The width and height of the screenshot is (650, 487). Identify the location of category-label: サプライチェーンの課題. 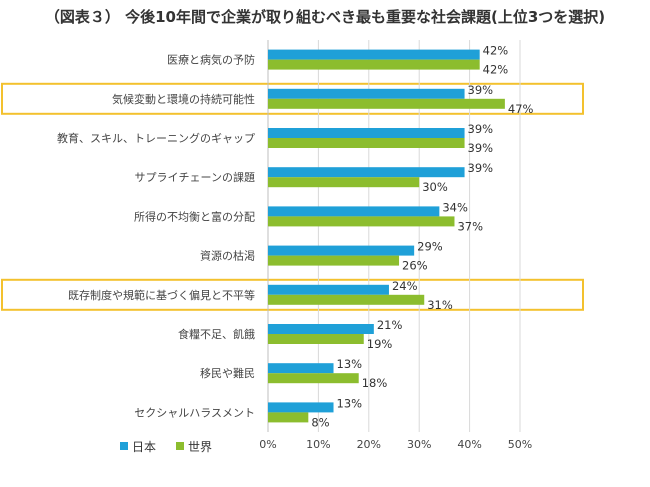
(195, 177).